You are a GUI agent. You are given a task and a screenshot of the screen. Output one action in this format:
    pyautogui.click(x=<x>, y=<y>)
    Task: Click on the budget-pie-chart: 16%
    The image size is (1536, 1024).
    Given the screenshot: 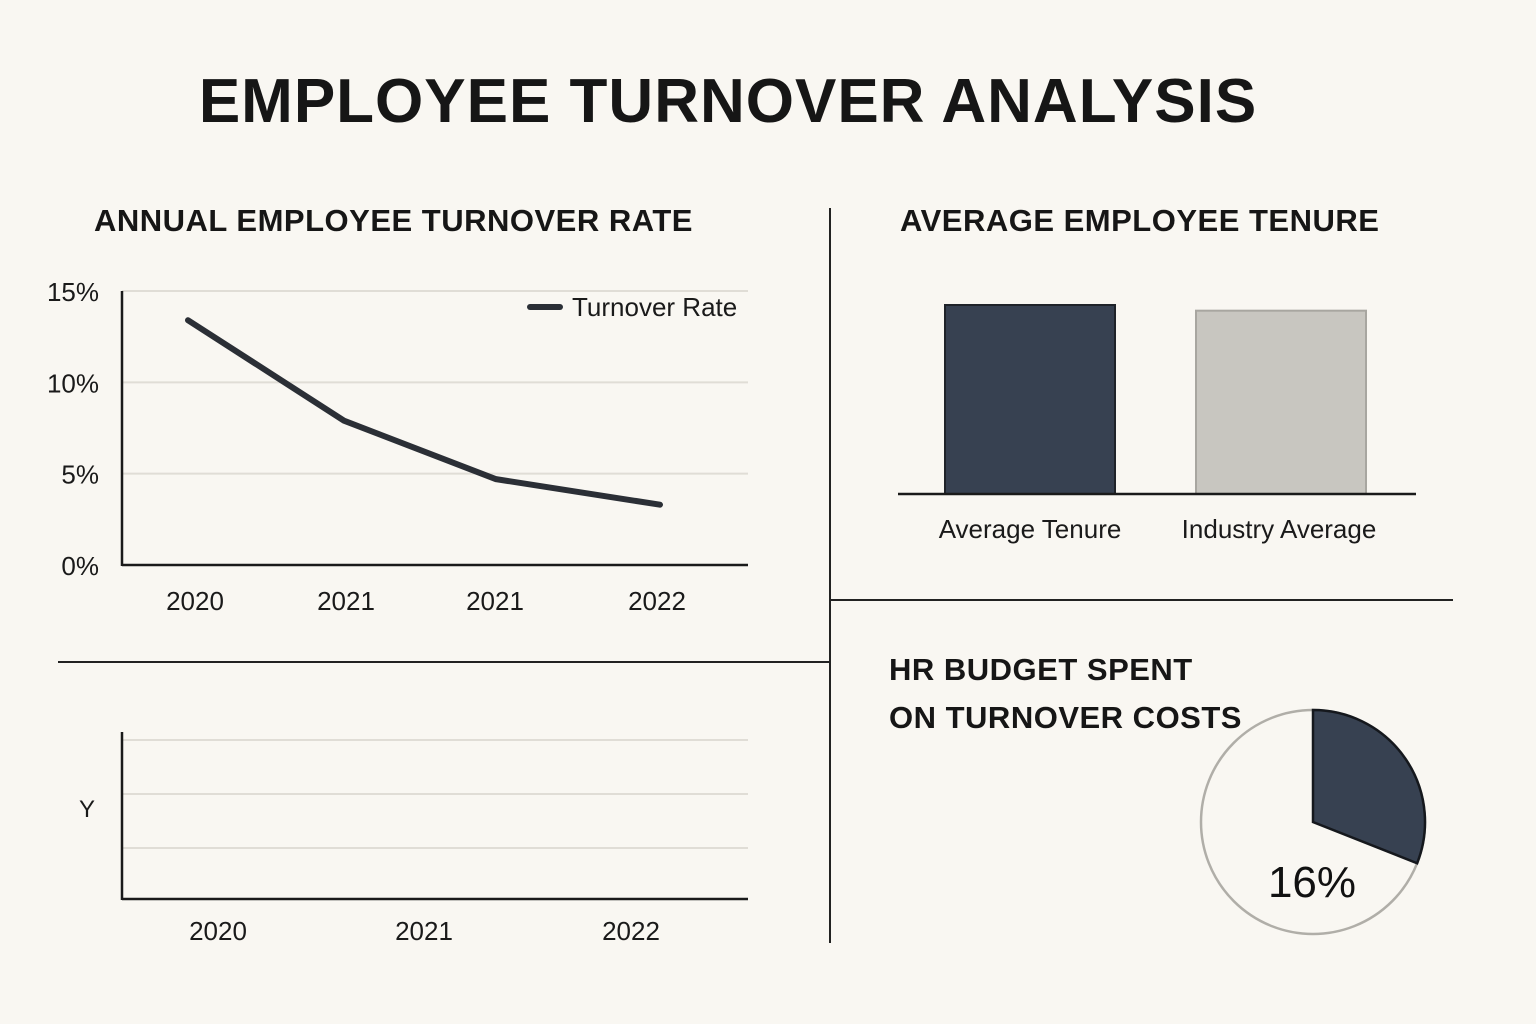 What is the action you would take?
    pyautogui.click(x=1313, y=822)
    